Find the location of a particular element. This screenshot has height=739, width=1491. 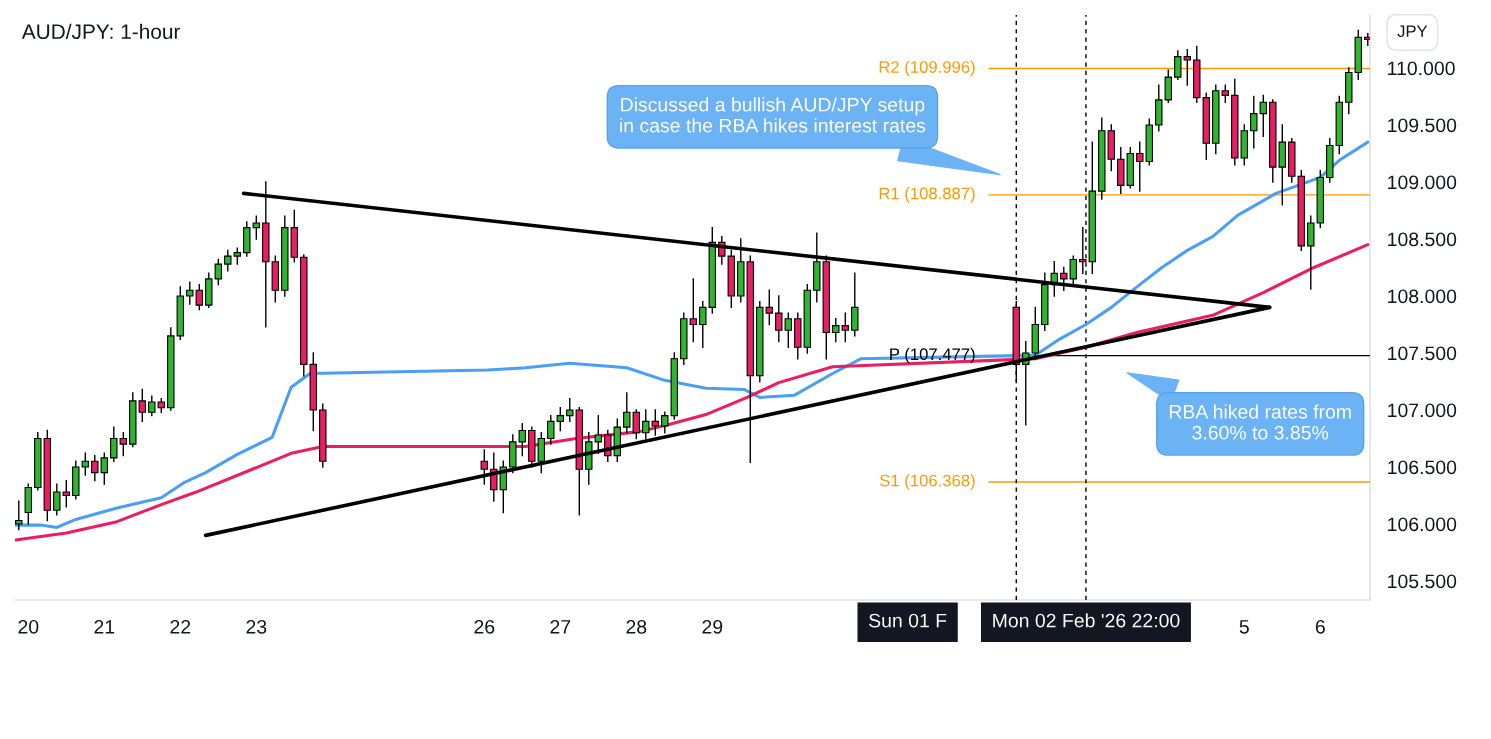

x-tick-label: 20 is located at coordinates (28, 626).